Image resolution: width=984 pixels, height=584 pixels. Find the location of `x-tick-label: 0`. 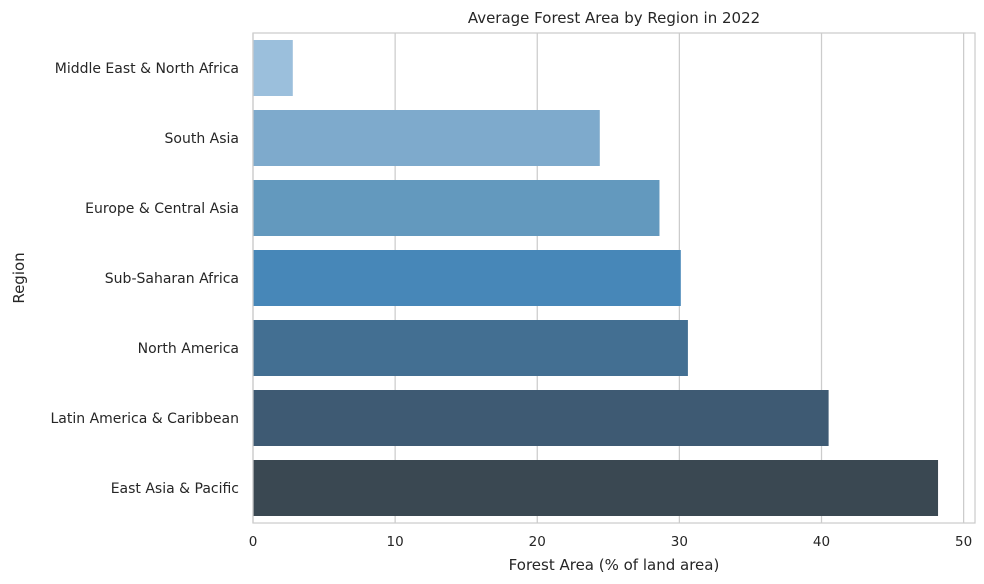

x-tick-label: 0 is located at coordinates (253, 542).